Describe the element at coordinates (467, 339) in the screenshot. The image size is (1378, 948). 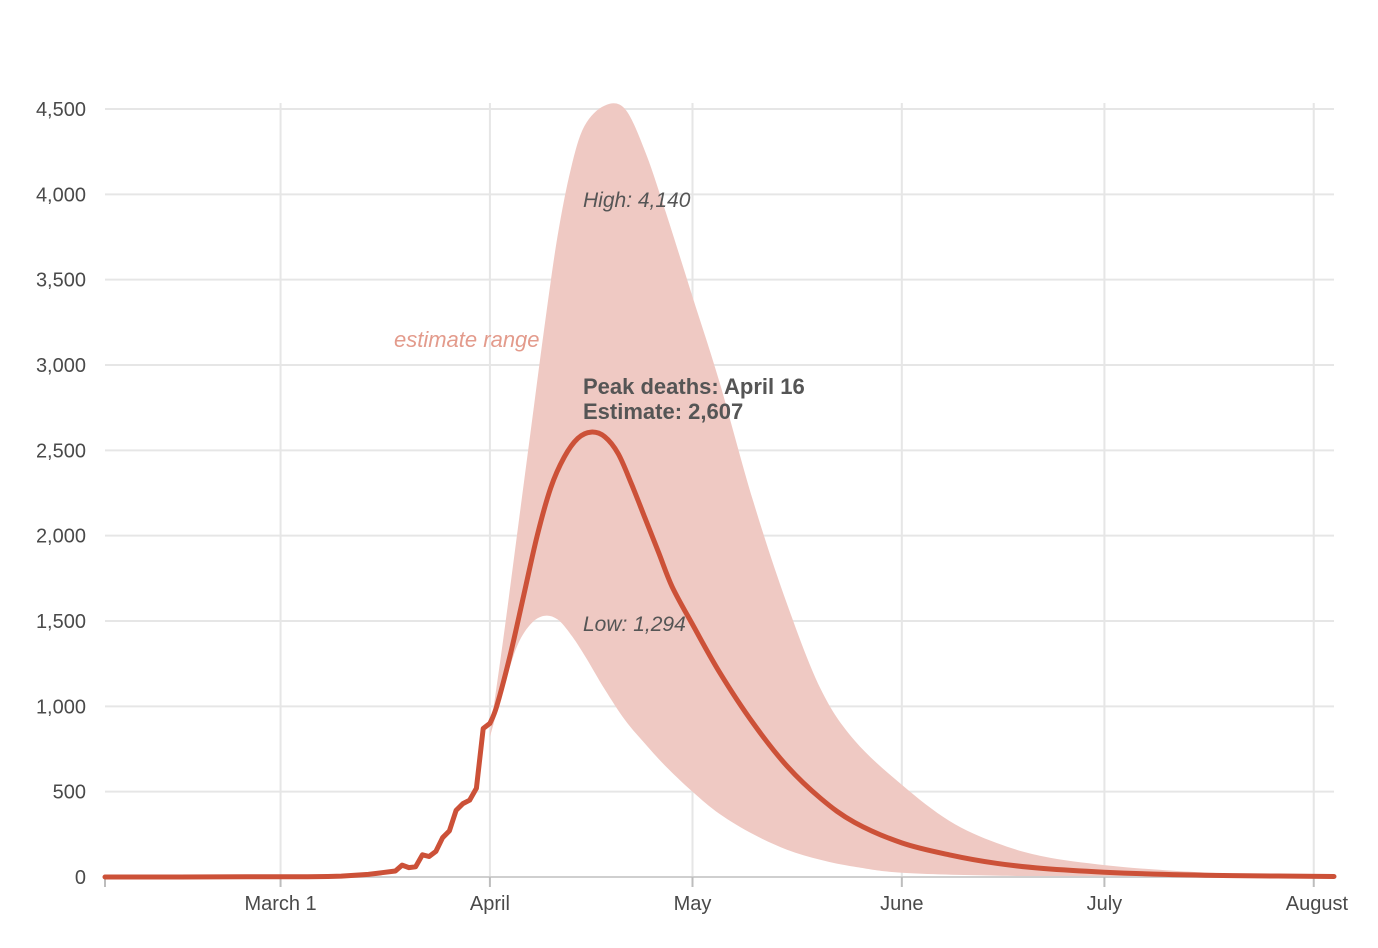
I see `estimate-range-label: estimate range` at that location.